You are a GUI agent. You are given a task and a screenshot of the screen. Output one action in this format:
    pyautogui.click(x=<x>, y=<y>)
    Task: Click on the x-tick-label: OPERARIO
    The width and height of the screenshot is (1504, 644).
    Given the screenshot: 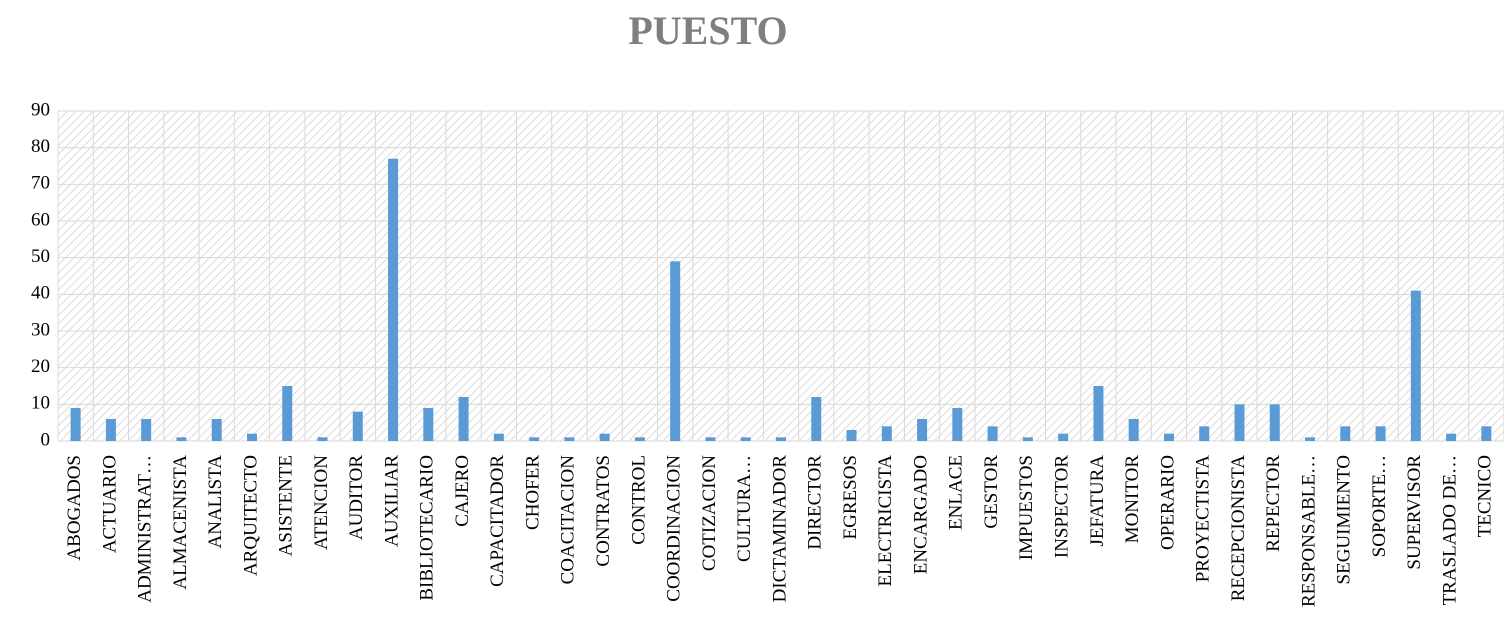 What is the action you would take?
    pyautogui.click(x=1167, y=502)
    